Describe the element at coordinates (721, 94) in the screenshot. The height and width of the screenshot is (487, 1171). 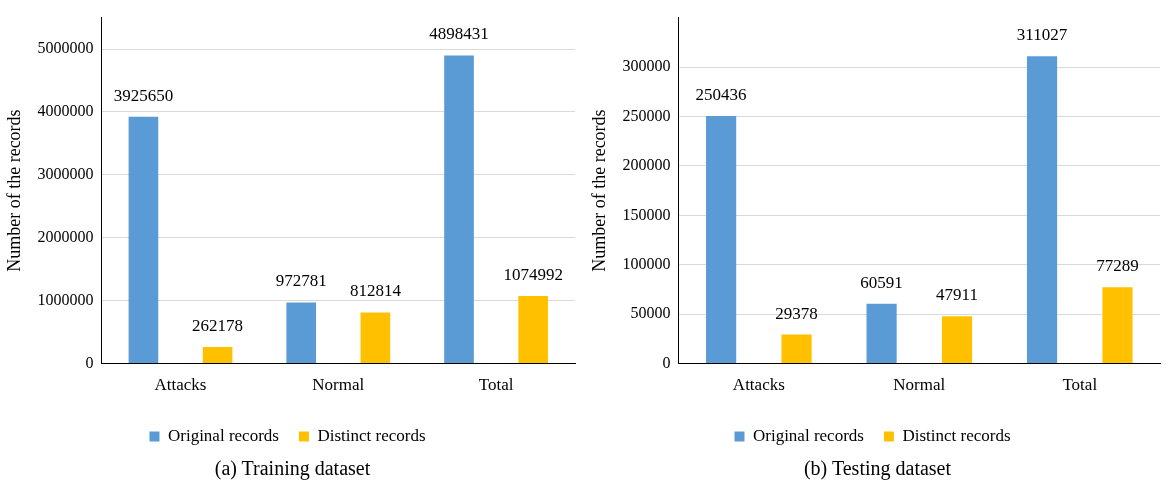
I see `data-label: 250436` at that location.